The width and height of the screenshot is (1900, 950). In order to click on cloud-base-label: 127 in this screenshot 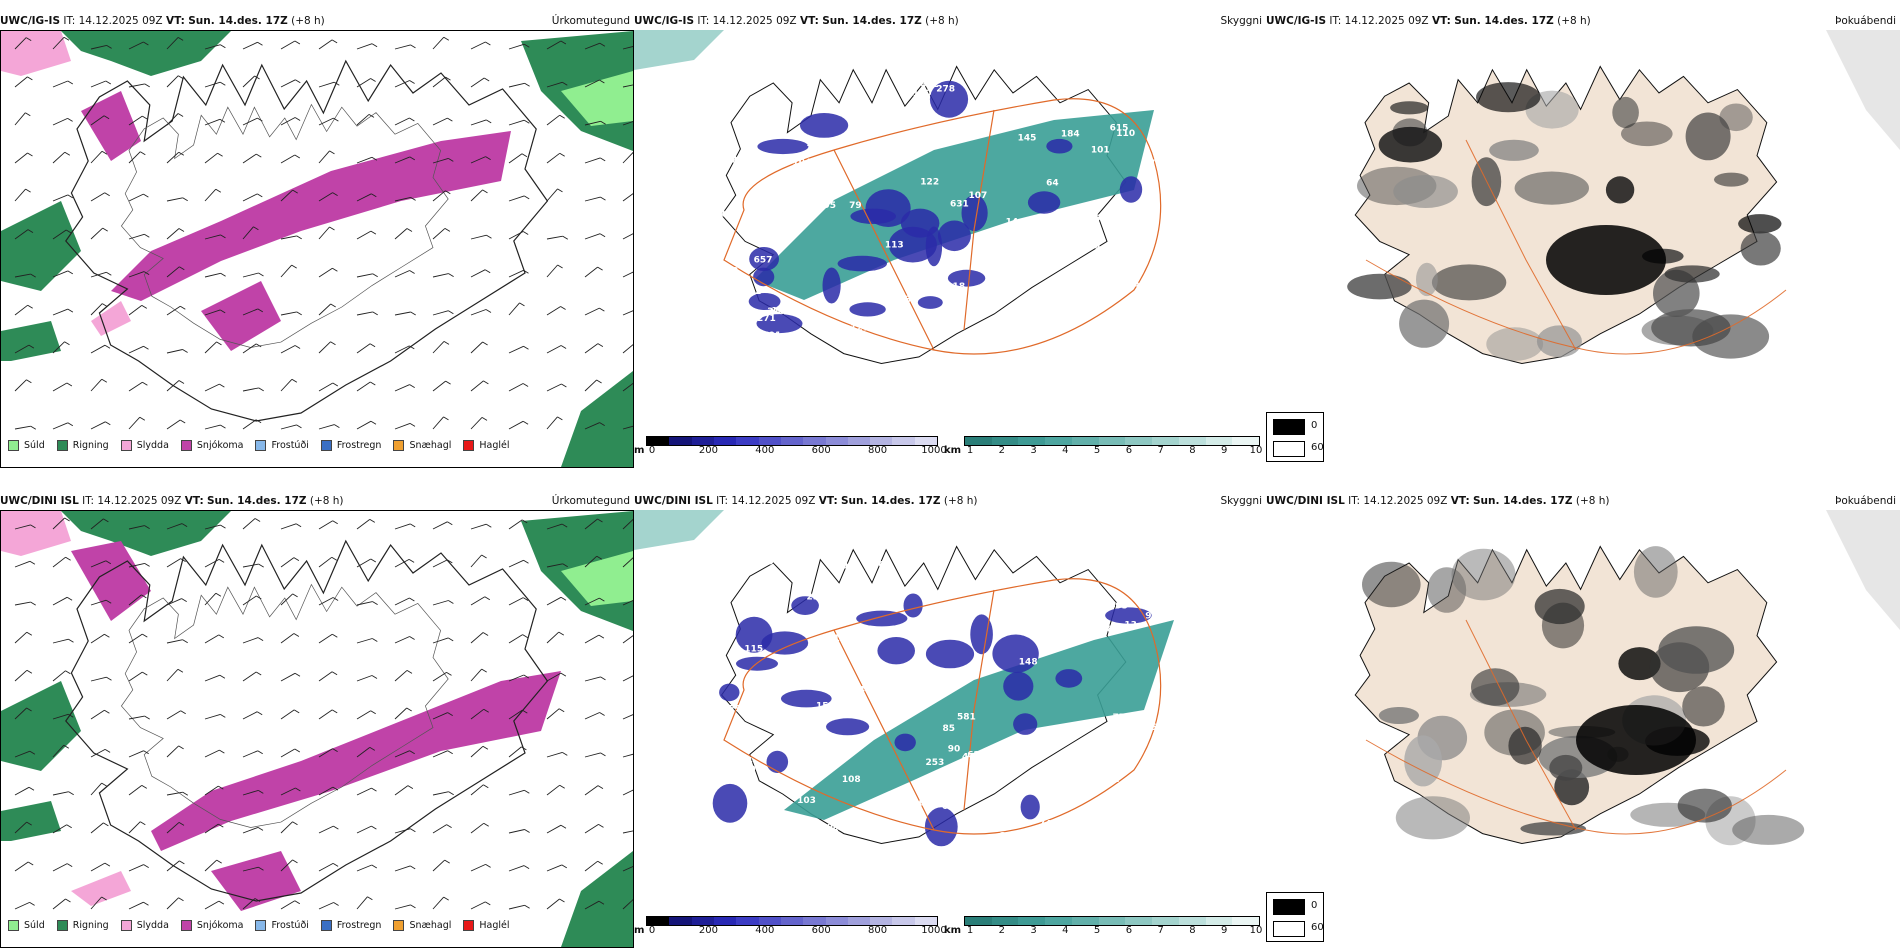, I will do `click(859, 329)`.